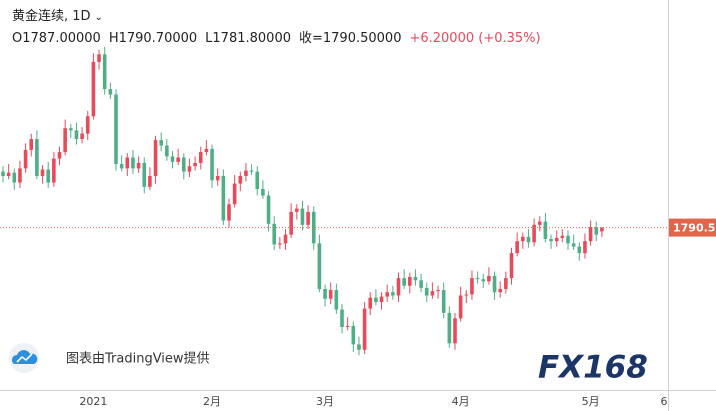 This screenshot has height=411, width=716. I want to click on ohlc-value: +6.20000 (+0.35%), so click(475, 38).